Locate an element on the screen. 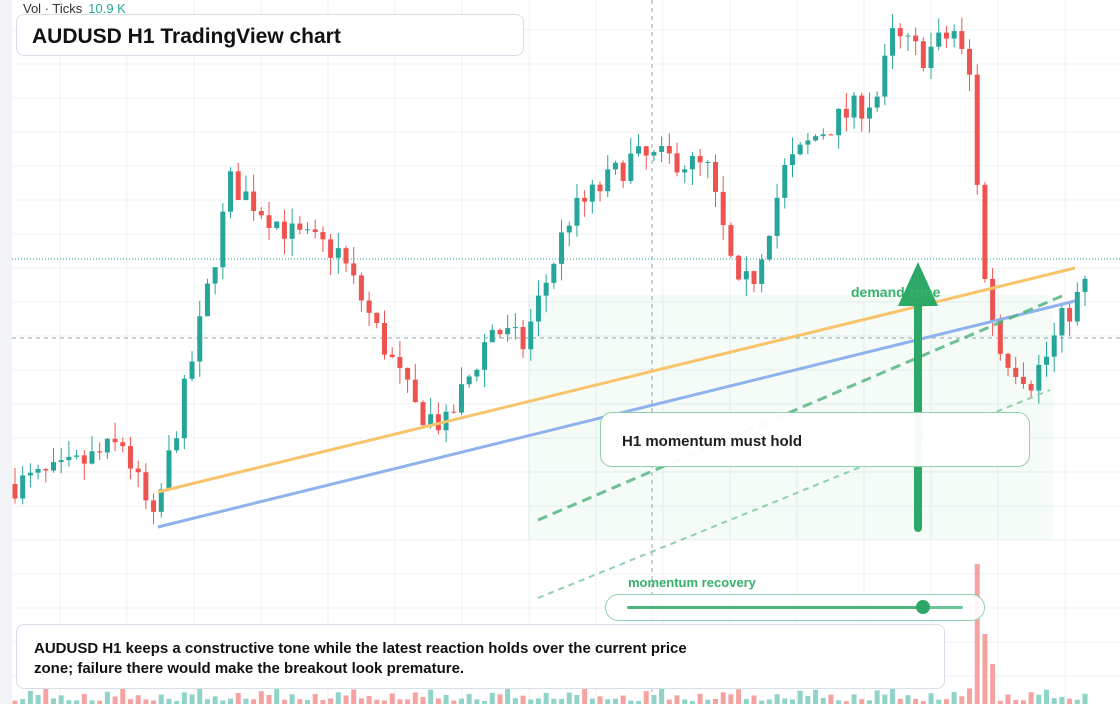 The height and width of the screenshot is (704, 1120). demand-zone-label: demand zone is located at coordinates (896, 292).